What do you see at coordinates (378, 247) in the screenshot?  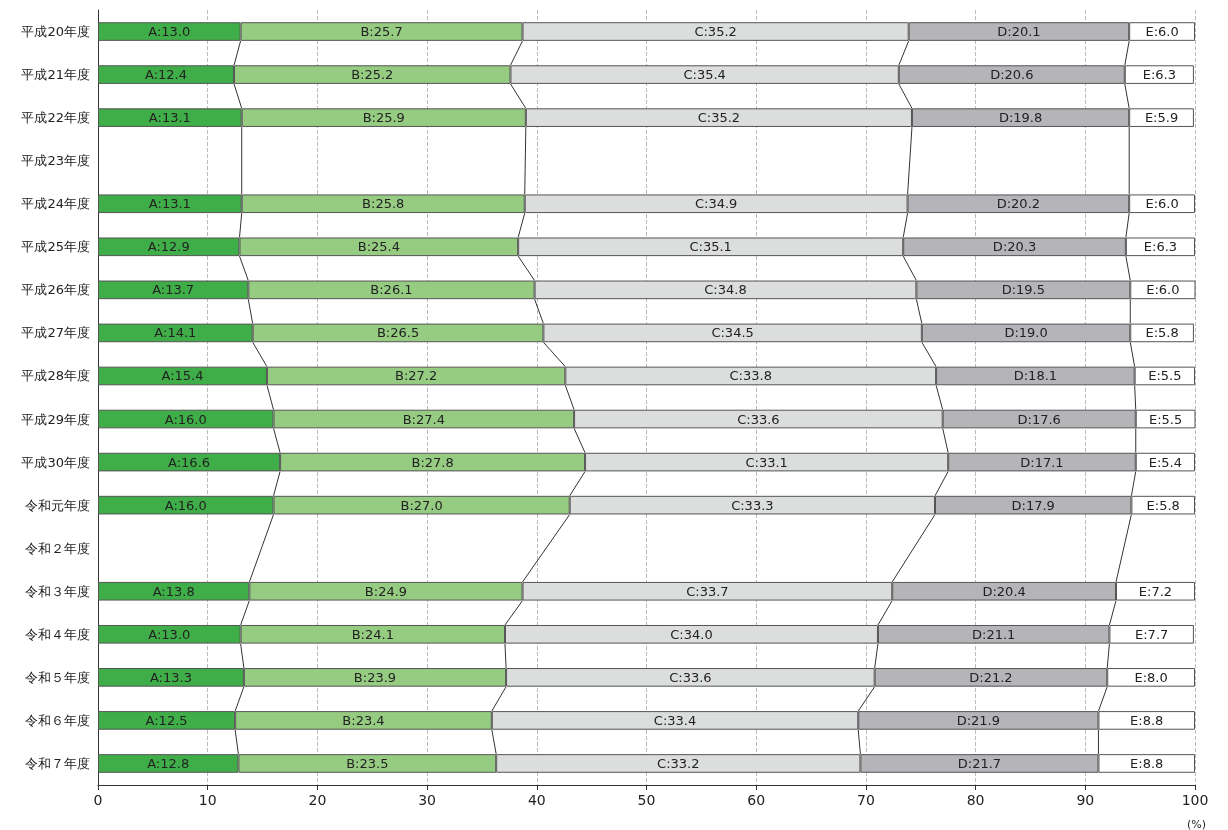 I see `data-label: B:25.4` at bounding box center [378, 247].